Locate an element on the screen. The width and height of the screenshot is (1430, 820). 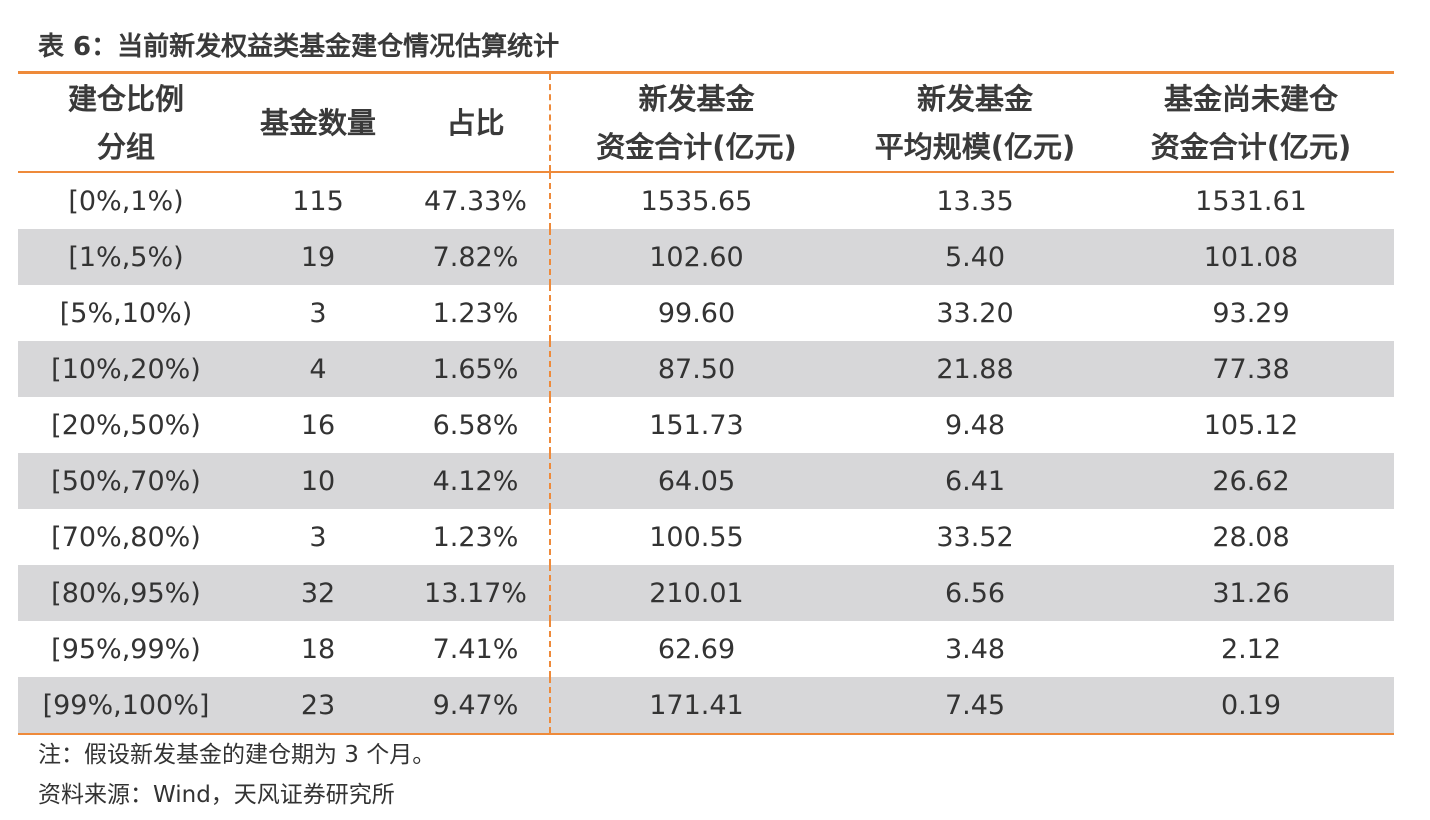
header-line: 平均规模(亿元) is located at coordinates (975, 146).